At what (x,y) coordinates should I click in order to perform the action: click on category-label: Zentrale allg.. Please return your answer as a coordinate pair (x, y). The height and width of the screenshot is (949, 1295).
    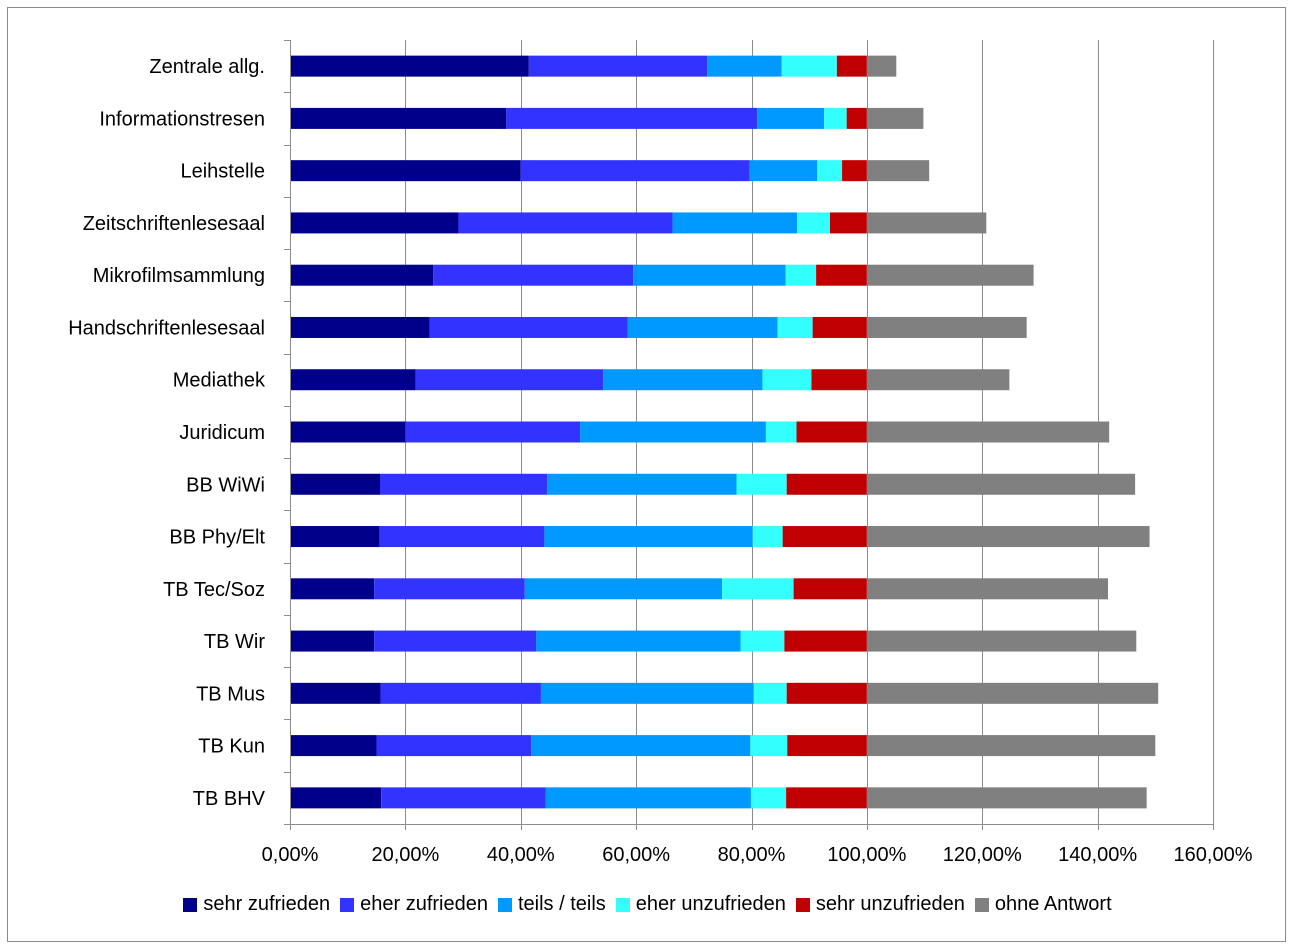
    Looking at the image, I should click on (207, 67).